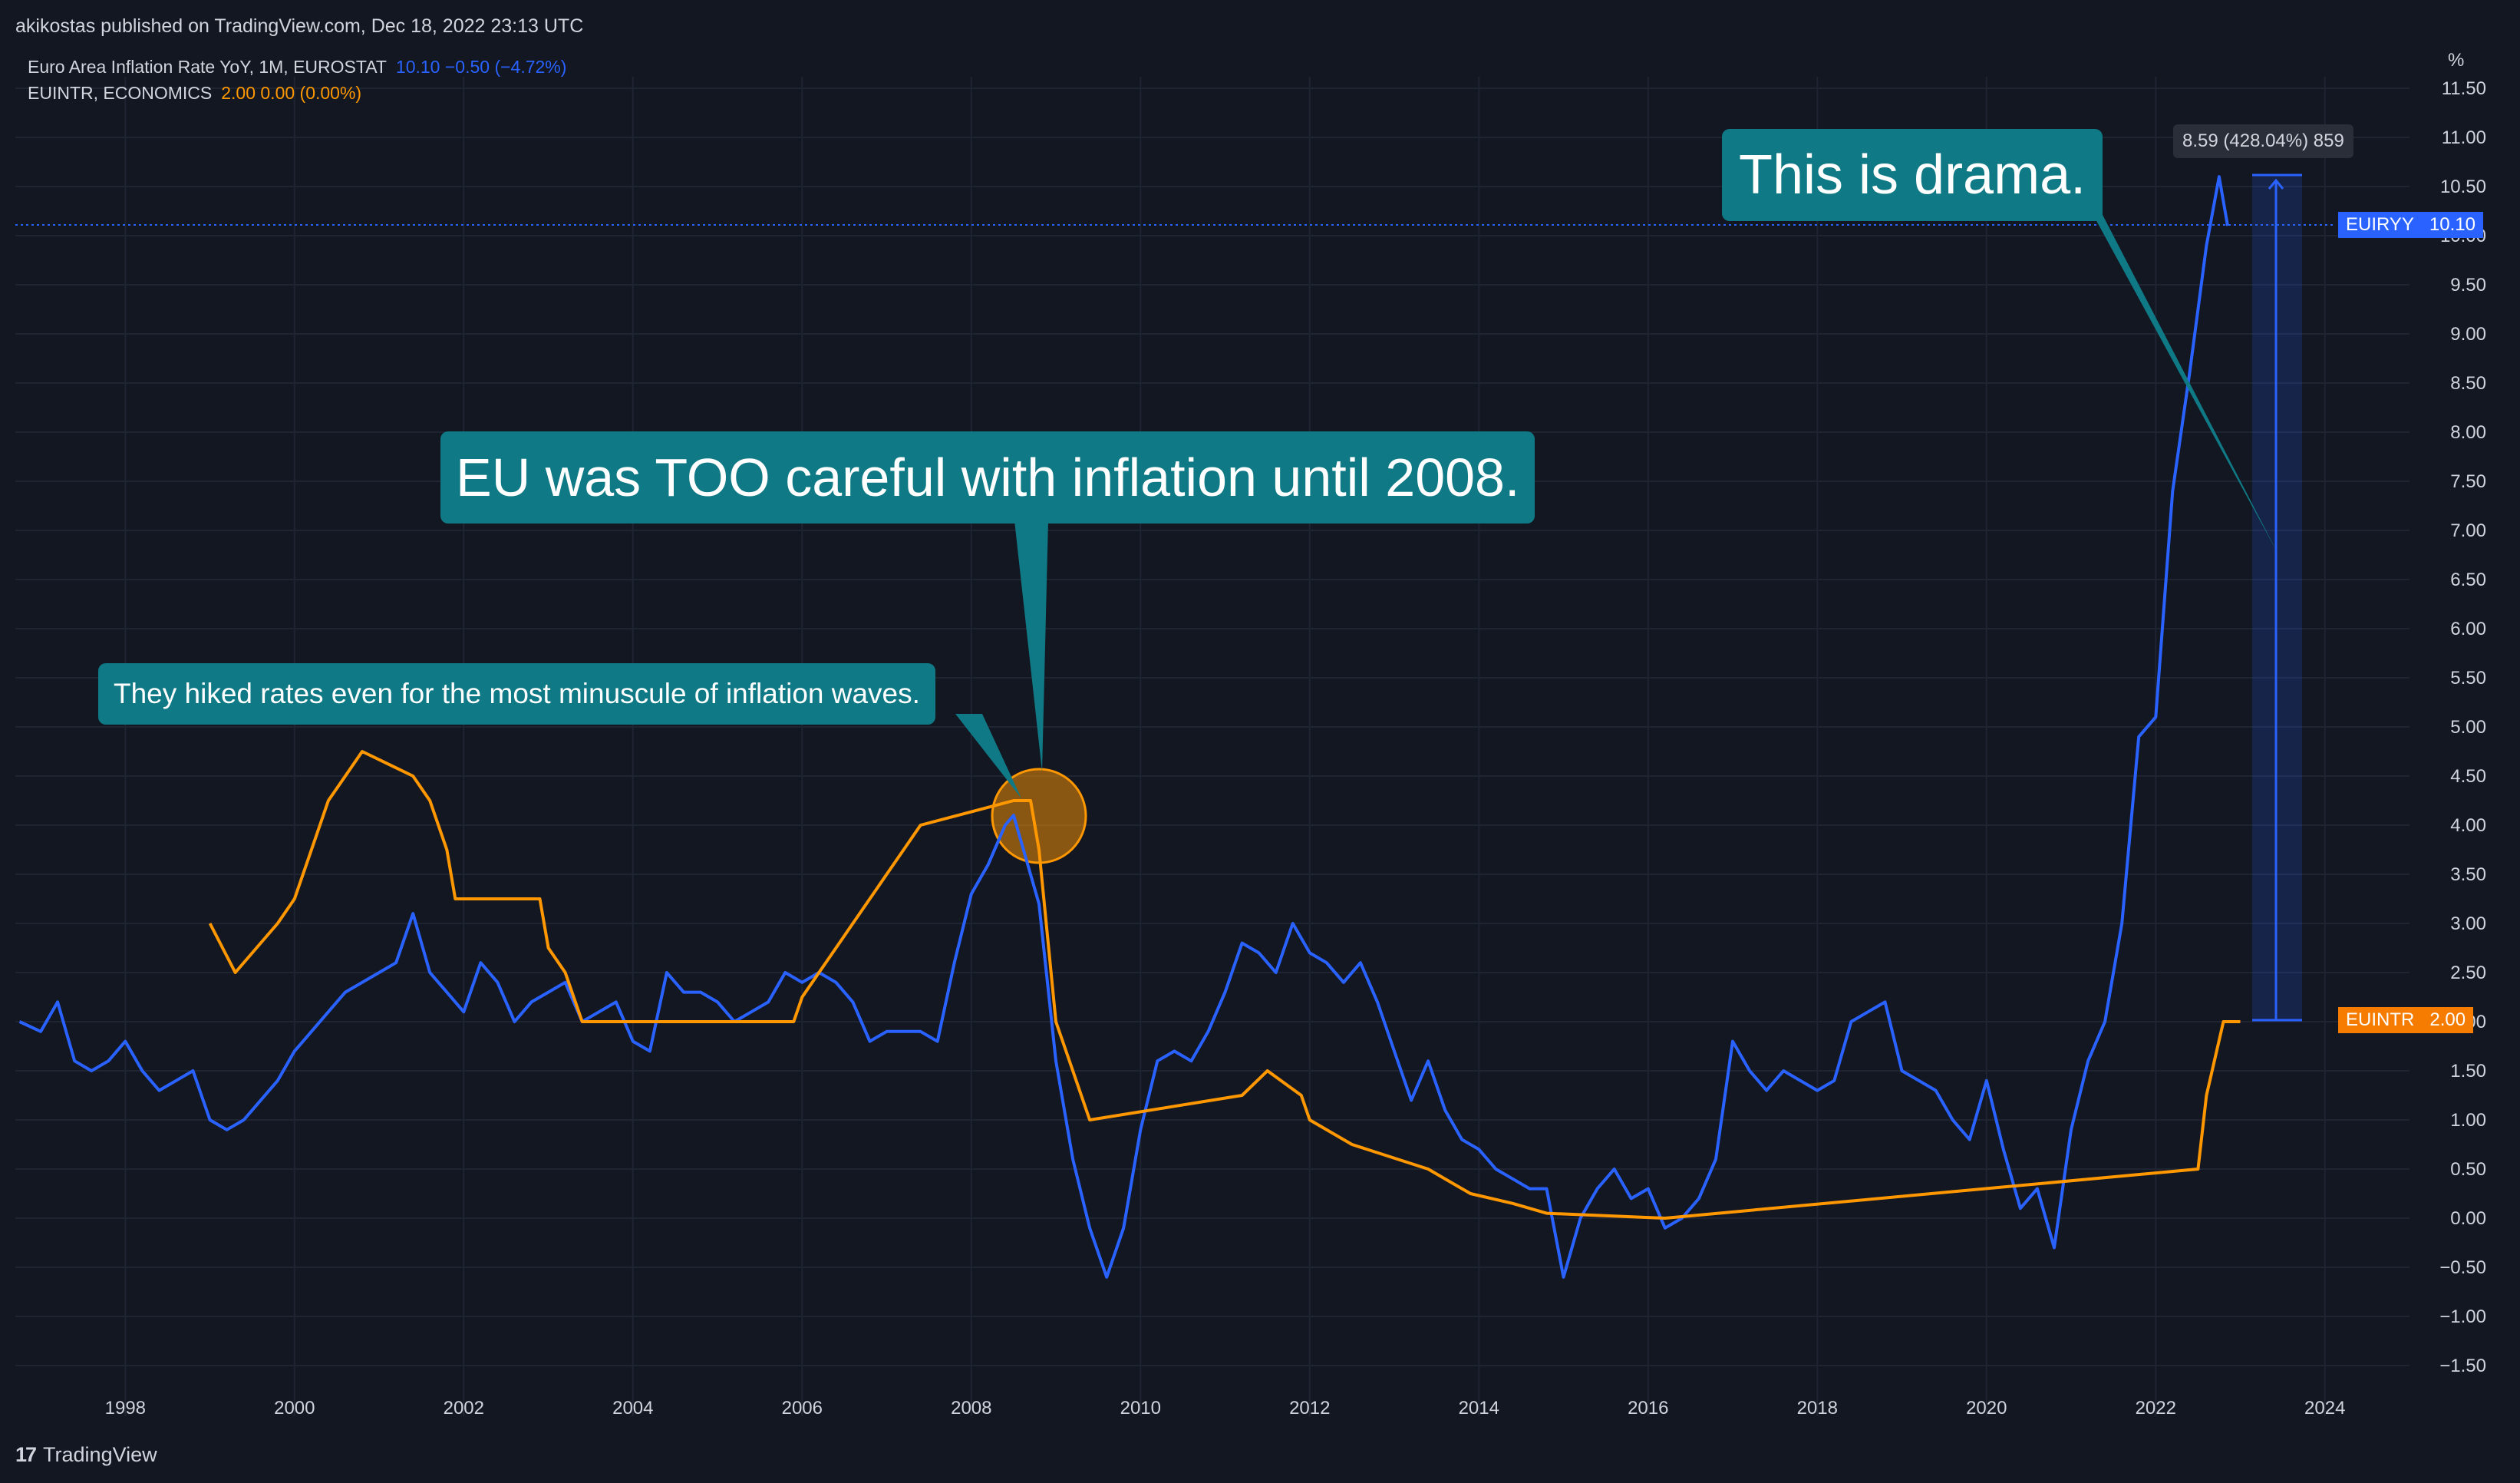 This screenshot has width=2520, height=1483. What do you see at coordinates (2156, 1408) in the screenshot?
I see `x-tick-label: 2022` at bounding box center [2156, 1408].